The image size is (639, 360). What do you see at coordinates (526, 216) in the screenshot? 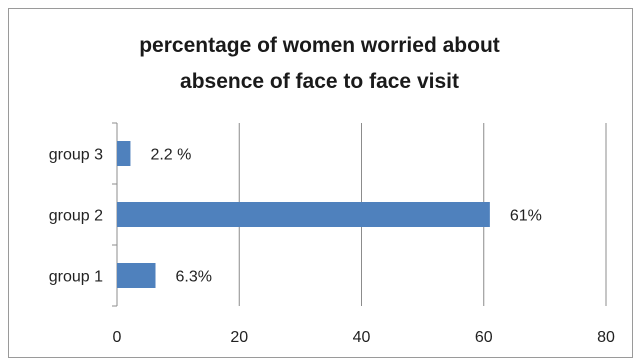
I see `data-label-group-2: 61%` at bounding box center [526, 216].